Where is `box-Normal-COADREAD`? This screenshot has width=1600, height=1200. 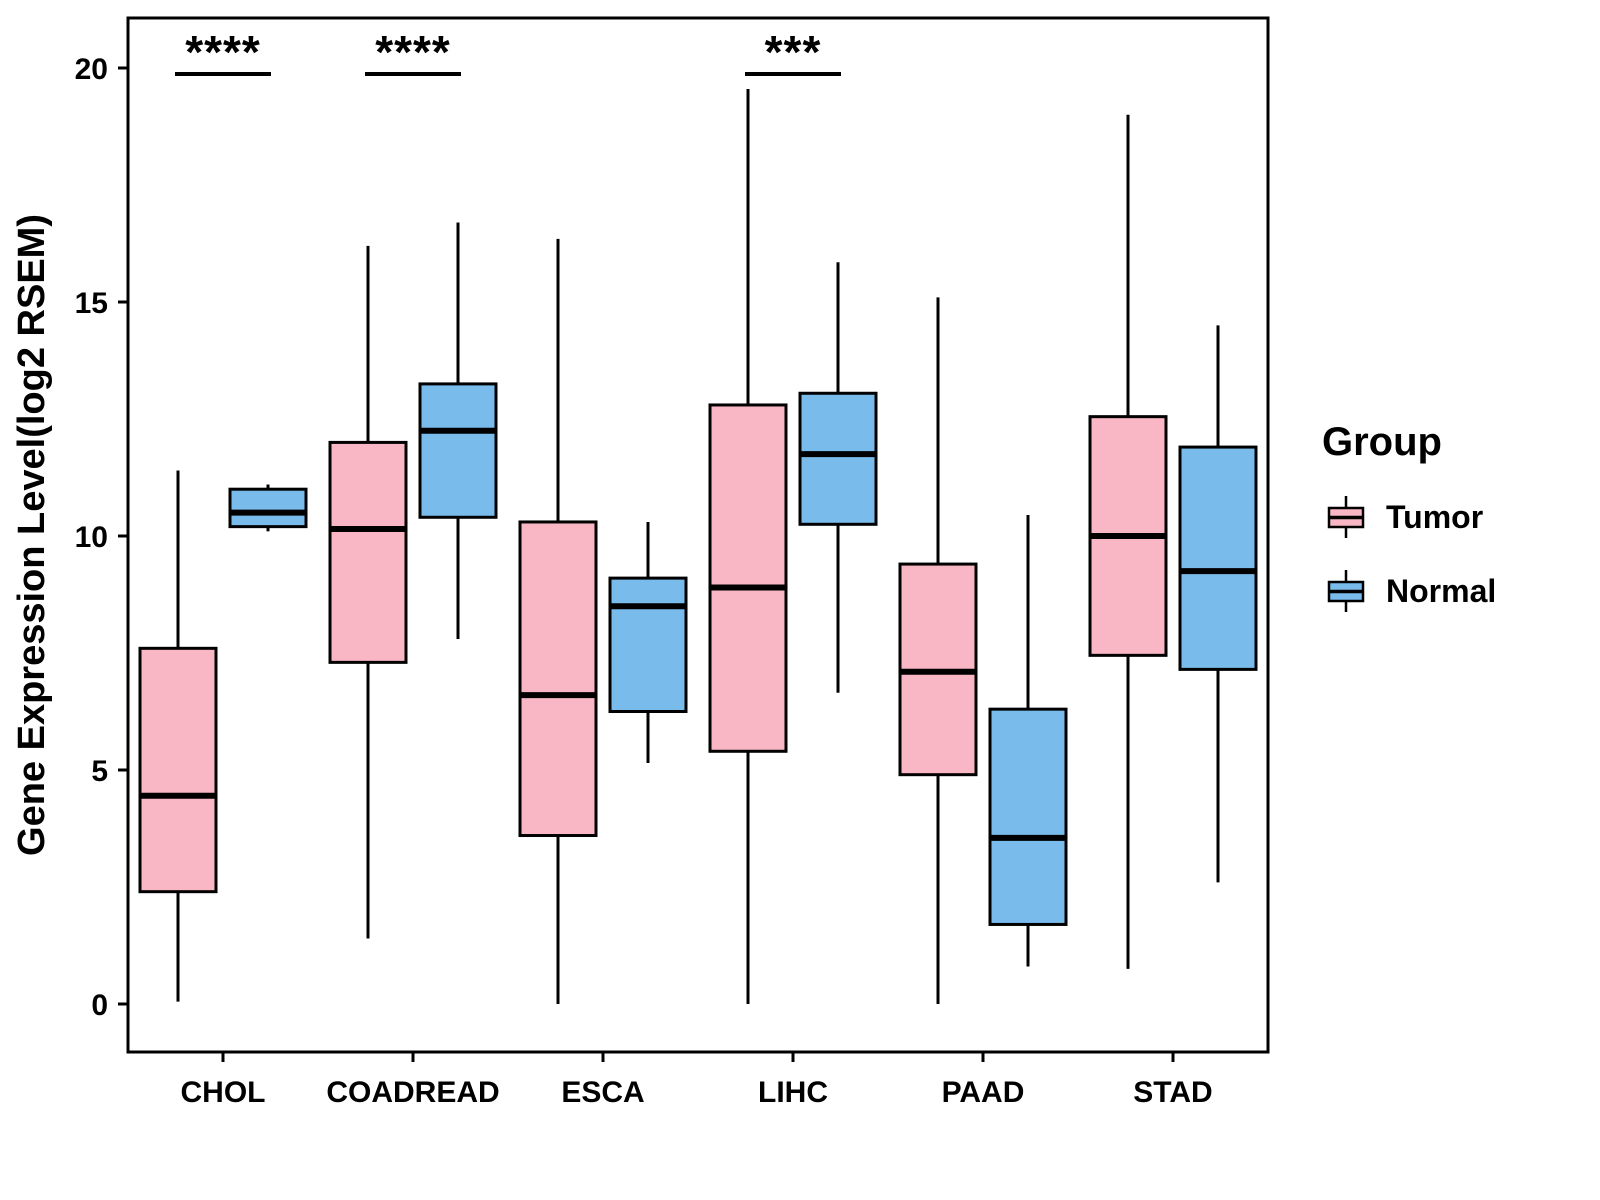
box-Normal-COADREAD is located at coordinates (458, 450).